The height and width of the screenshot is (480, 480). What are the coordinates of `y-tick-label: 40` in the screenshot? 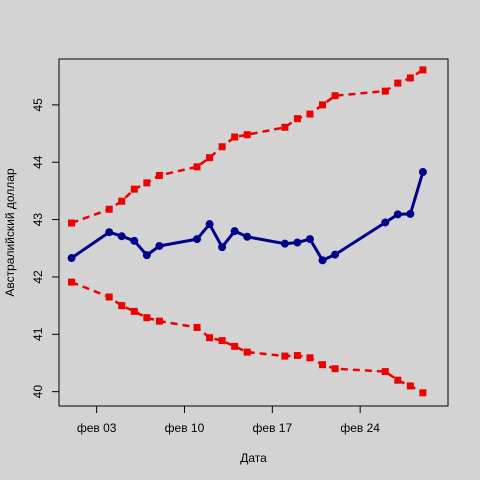 It's located at (38, 392).